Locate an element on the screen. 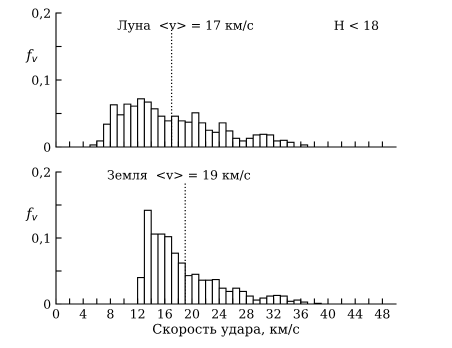 This screenshot has width=452, height=348. x-tick-label: 20 is located at coordinates (192, 314).